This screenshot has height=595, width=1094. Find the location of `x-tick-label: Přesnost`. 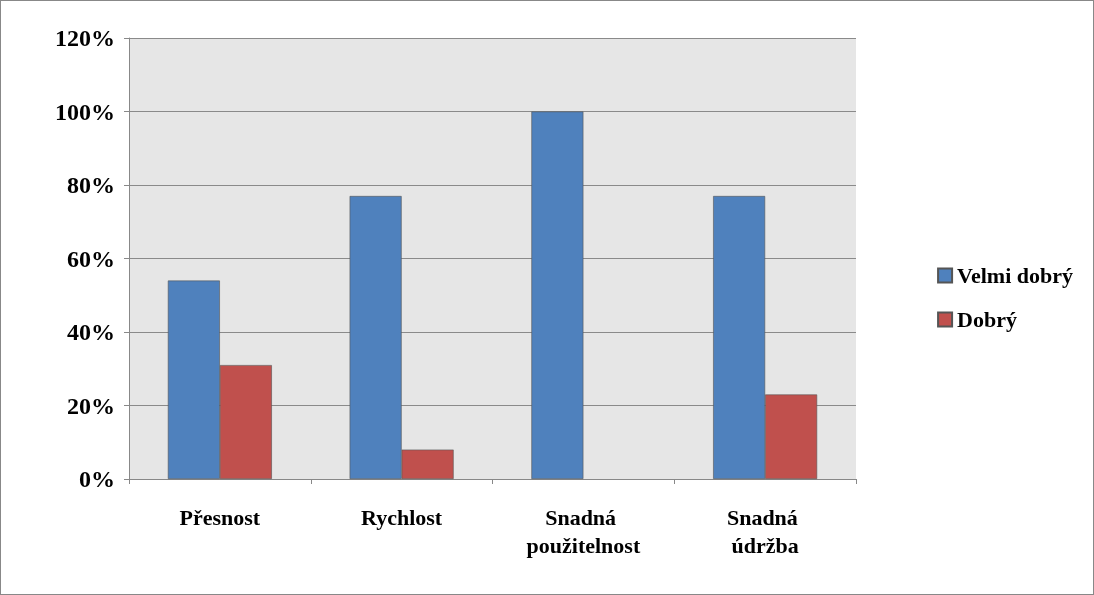

x-tick-label: Přesnost is located at coordinates (220, 517).